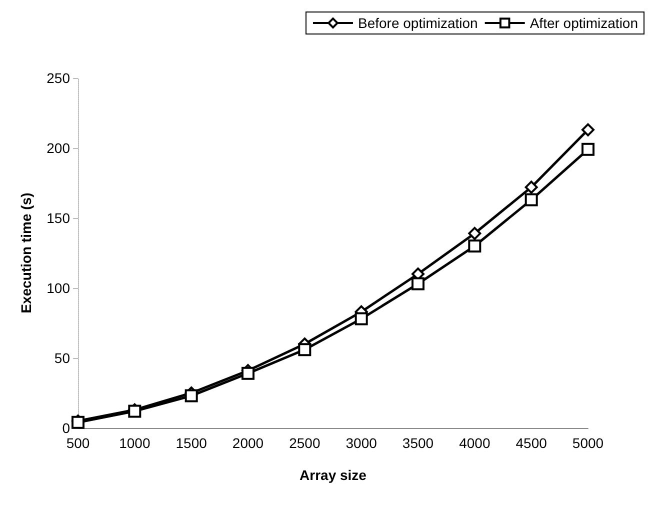 The height and width of the screenshot is (506, 656). I want to click on y-axis-title: Execution time (s), so click(26, 253).